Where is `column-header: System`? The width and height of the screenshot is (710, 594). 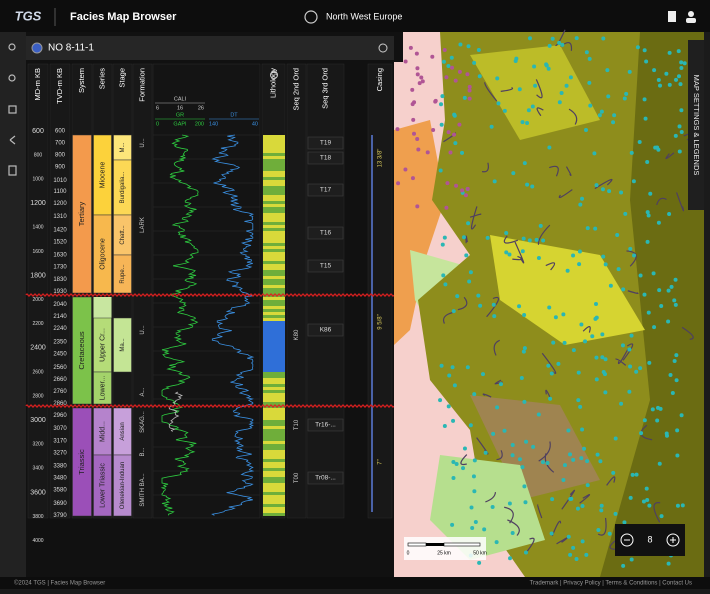
column-header: System is located at coordinates (81, 80).